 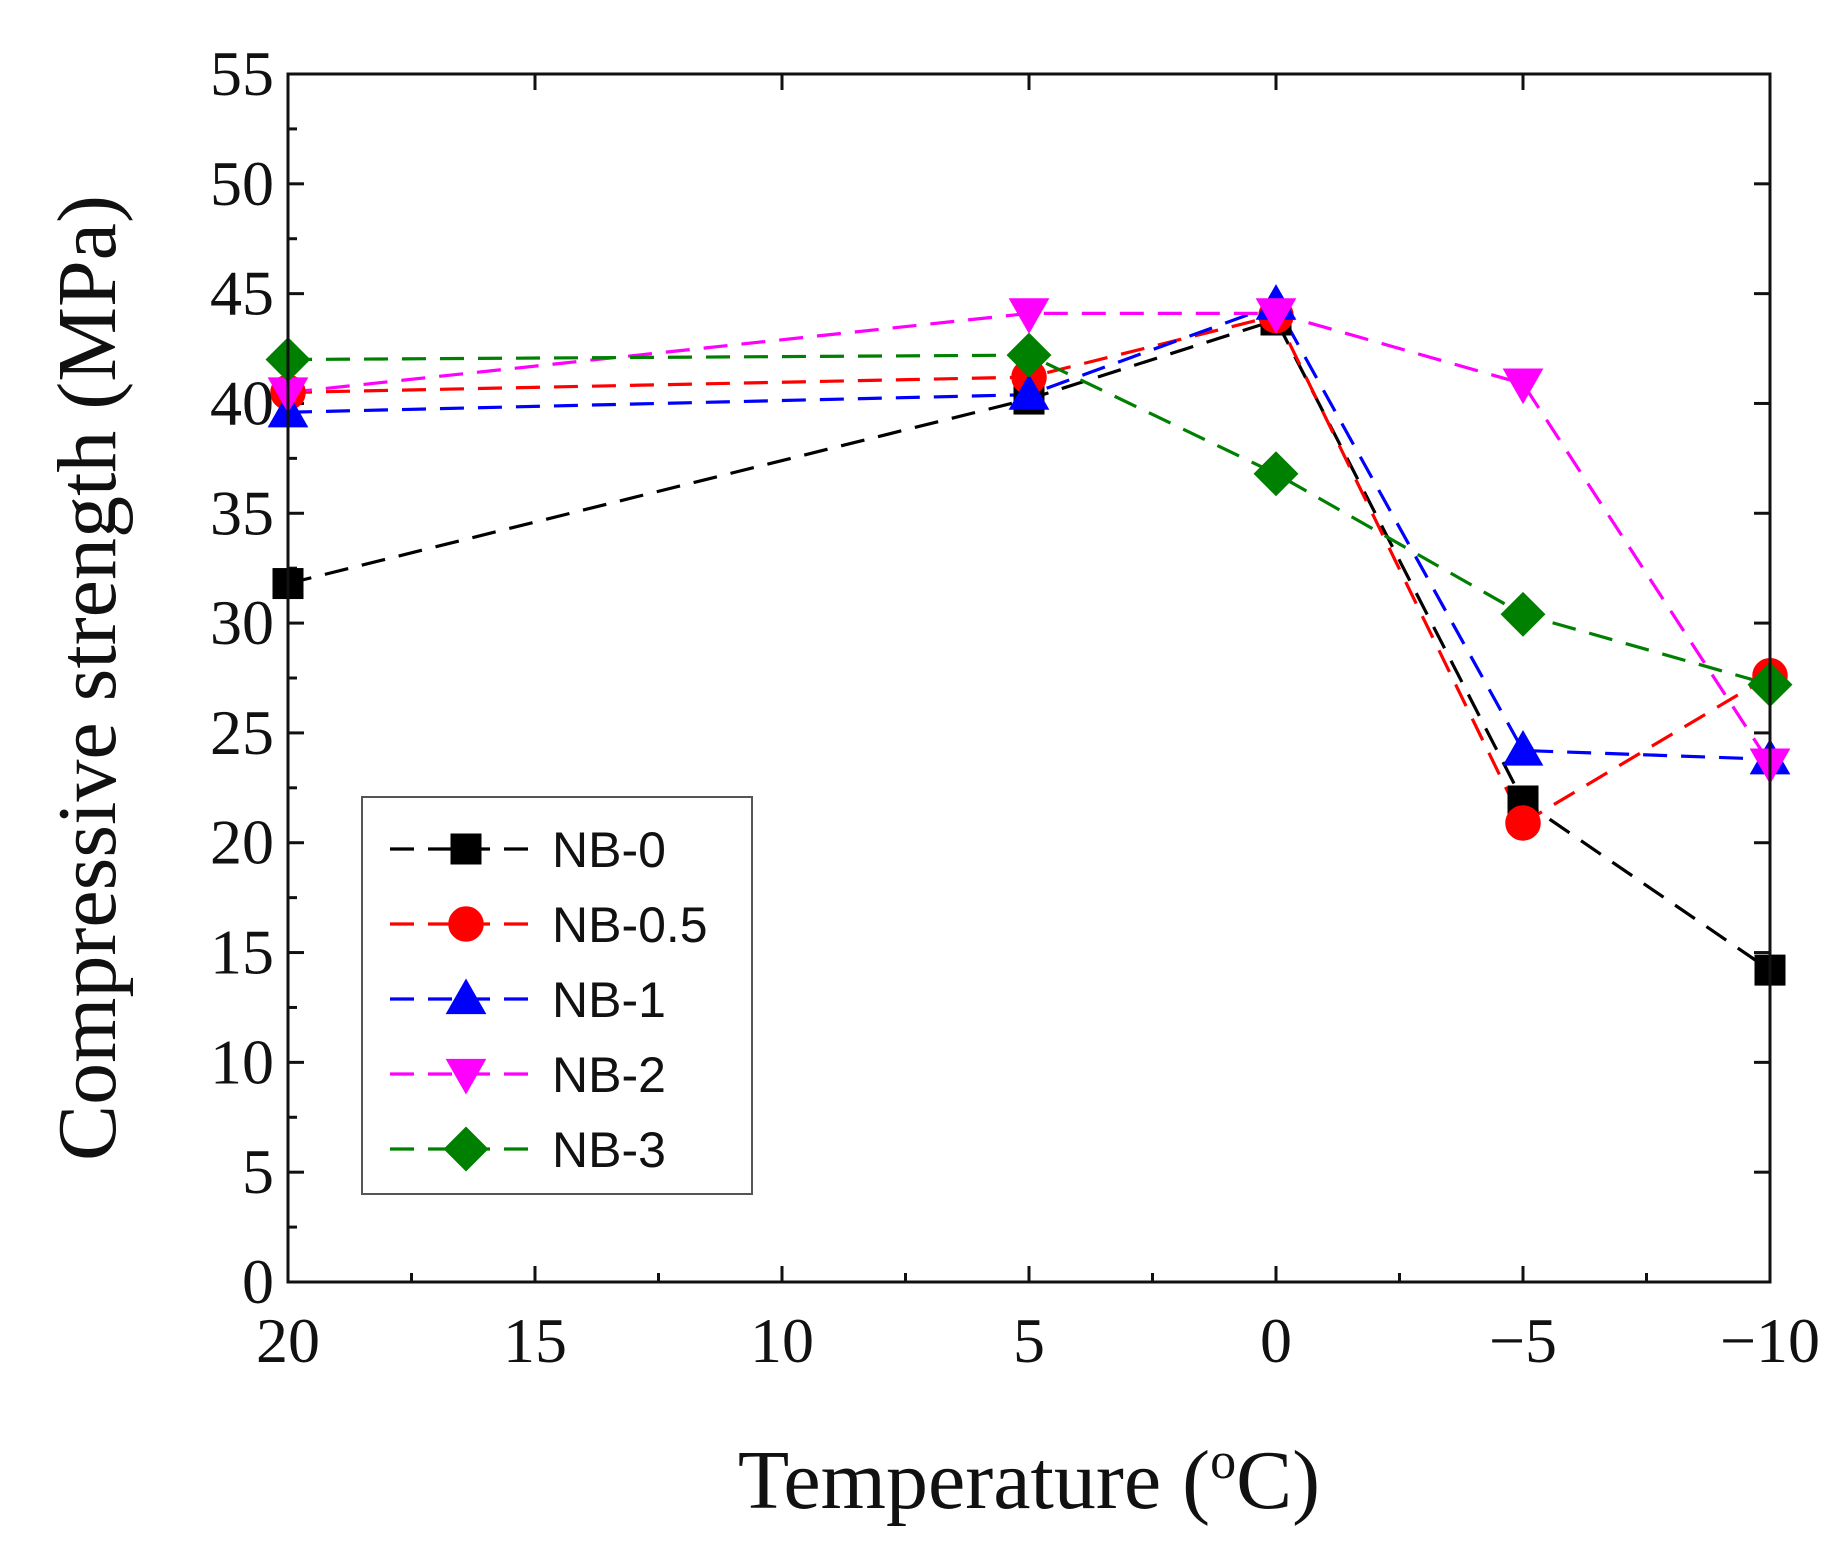 What do you see at coordinates (549, 925) in the screenshot?
I see `legend-item-nb-0.5: NB-0.5` at bounding box center [549, 925].